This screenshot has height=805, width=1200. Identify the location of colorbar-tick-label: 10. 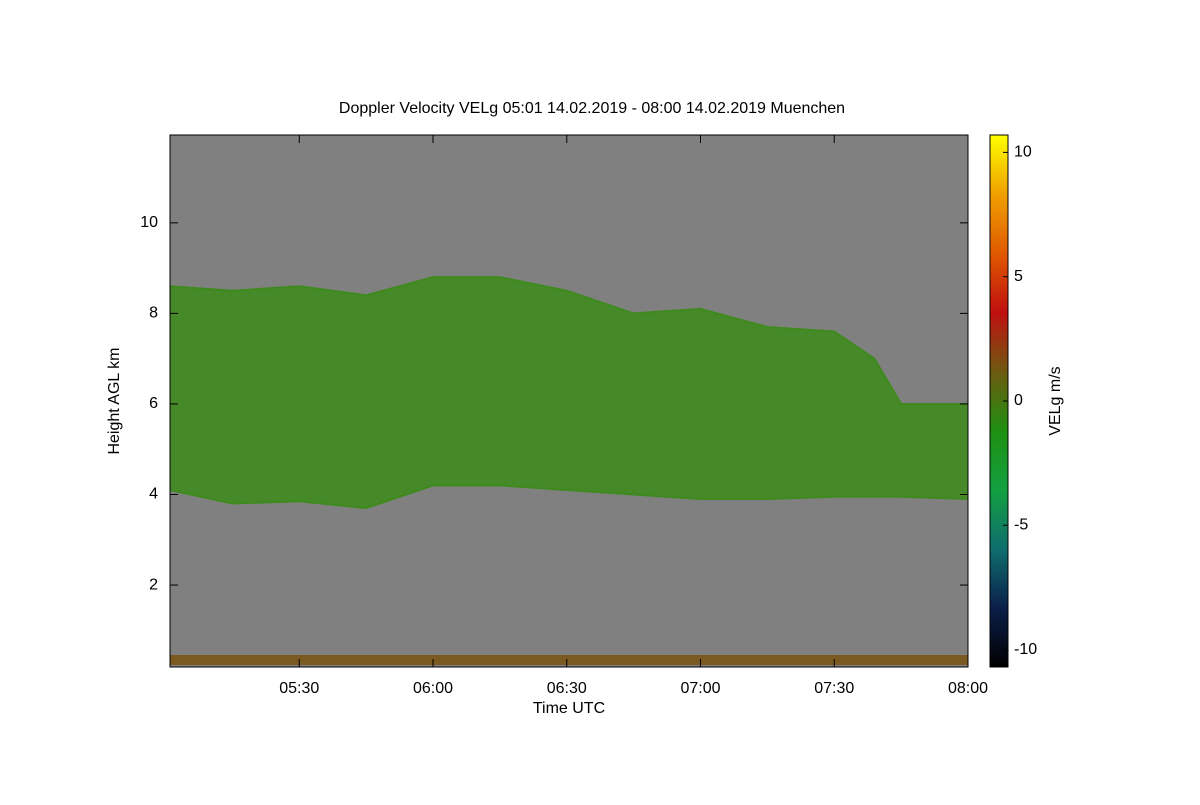
(1023, 152).